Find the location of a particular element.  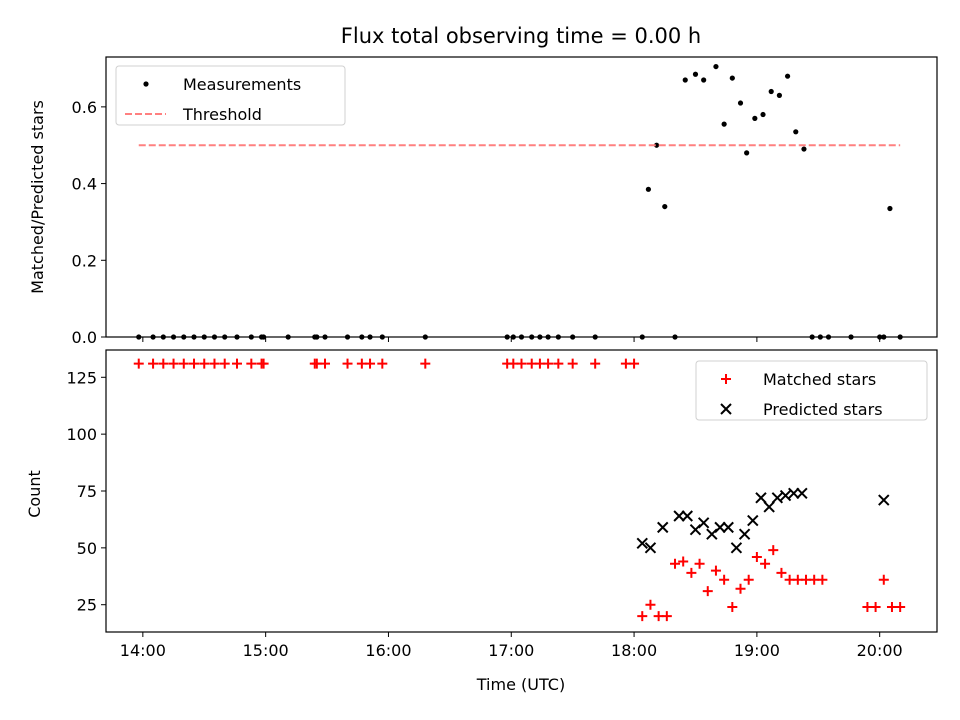

y-tick-label: 0.0 is located at coordinates (84, 337).